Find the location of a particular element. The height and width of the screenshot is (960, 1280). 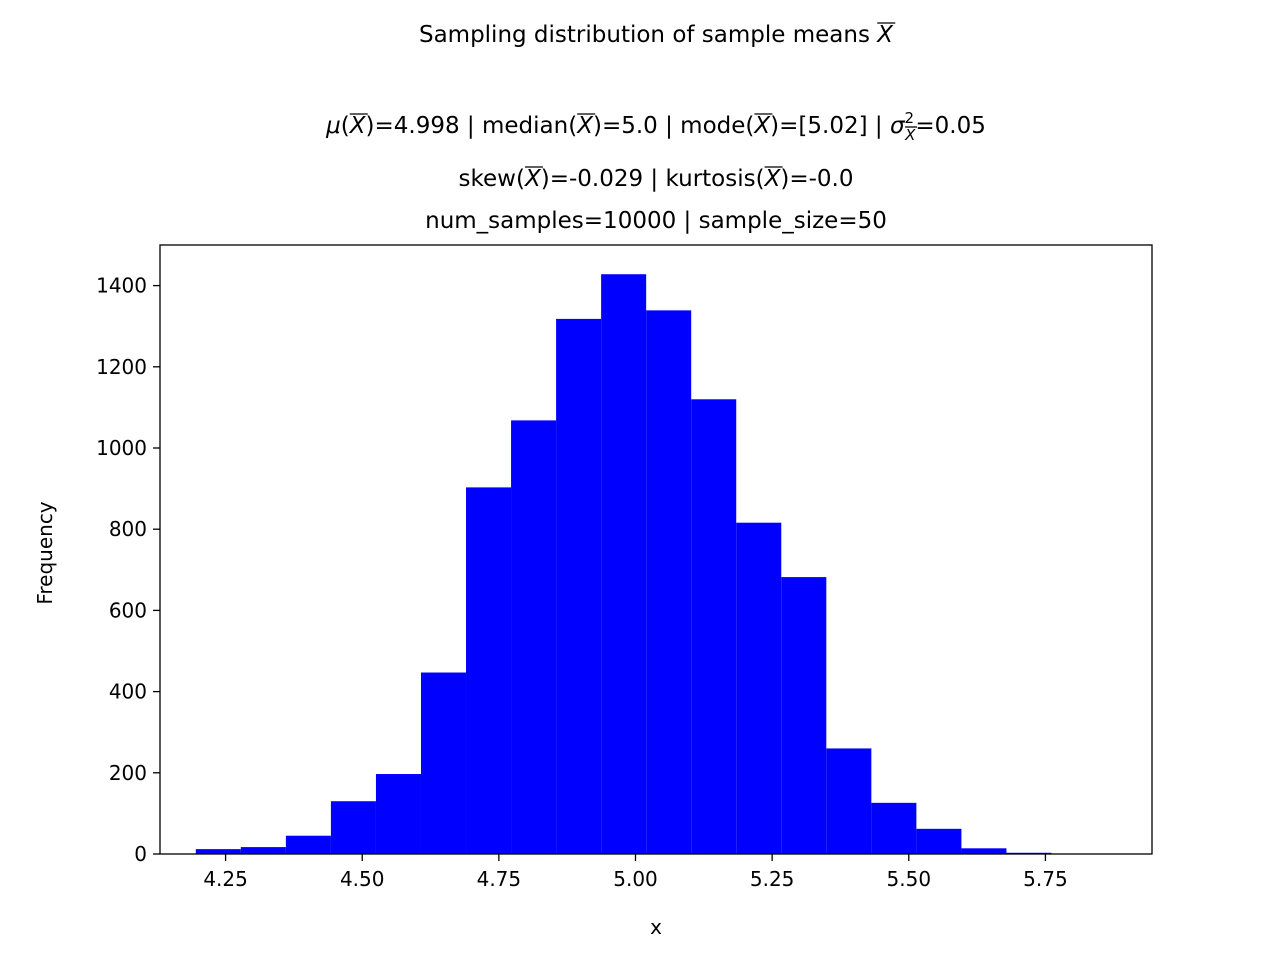

x-tick-label: 4.75 is located at coordinates (499, 879).